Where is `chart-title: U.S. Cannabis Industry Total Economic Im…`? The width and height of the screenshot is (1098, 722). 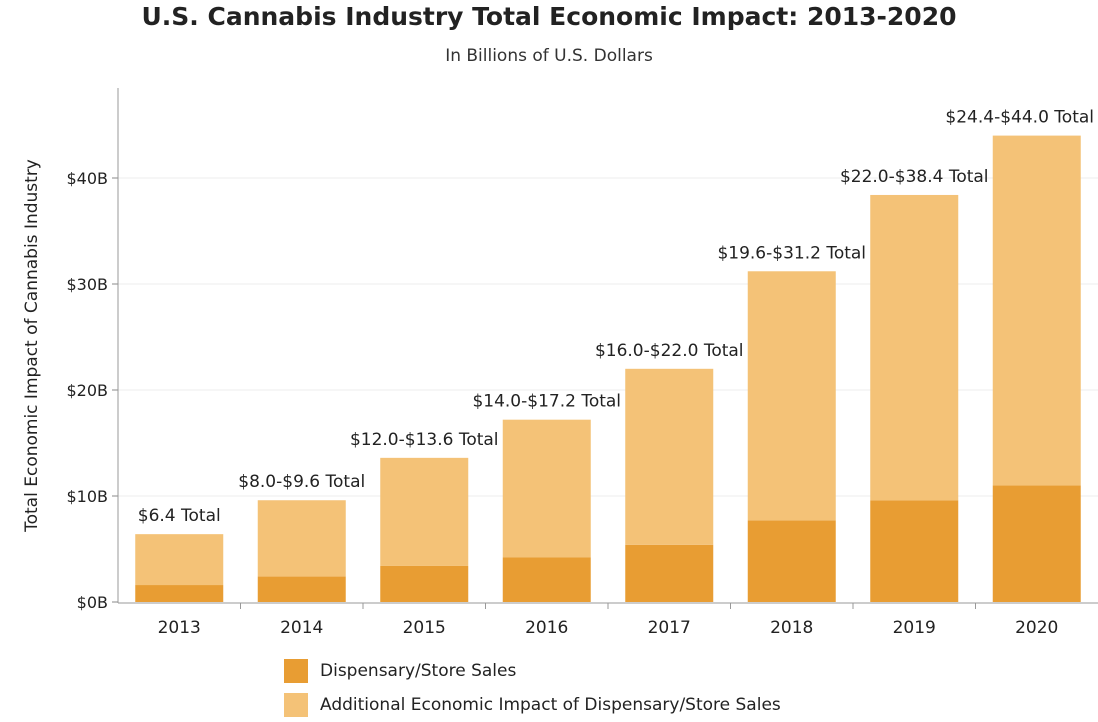 chart-title: U.S. Cannabis Industry Total Economic Im… is located at coordinates (549, 16).